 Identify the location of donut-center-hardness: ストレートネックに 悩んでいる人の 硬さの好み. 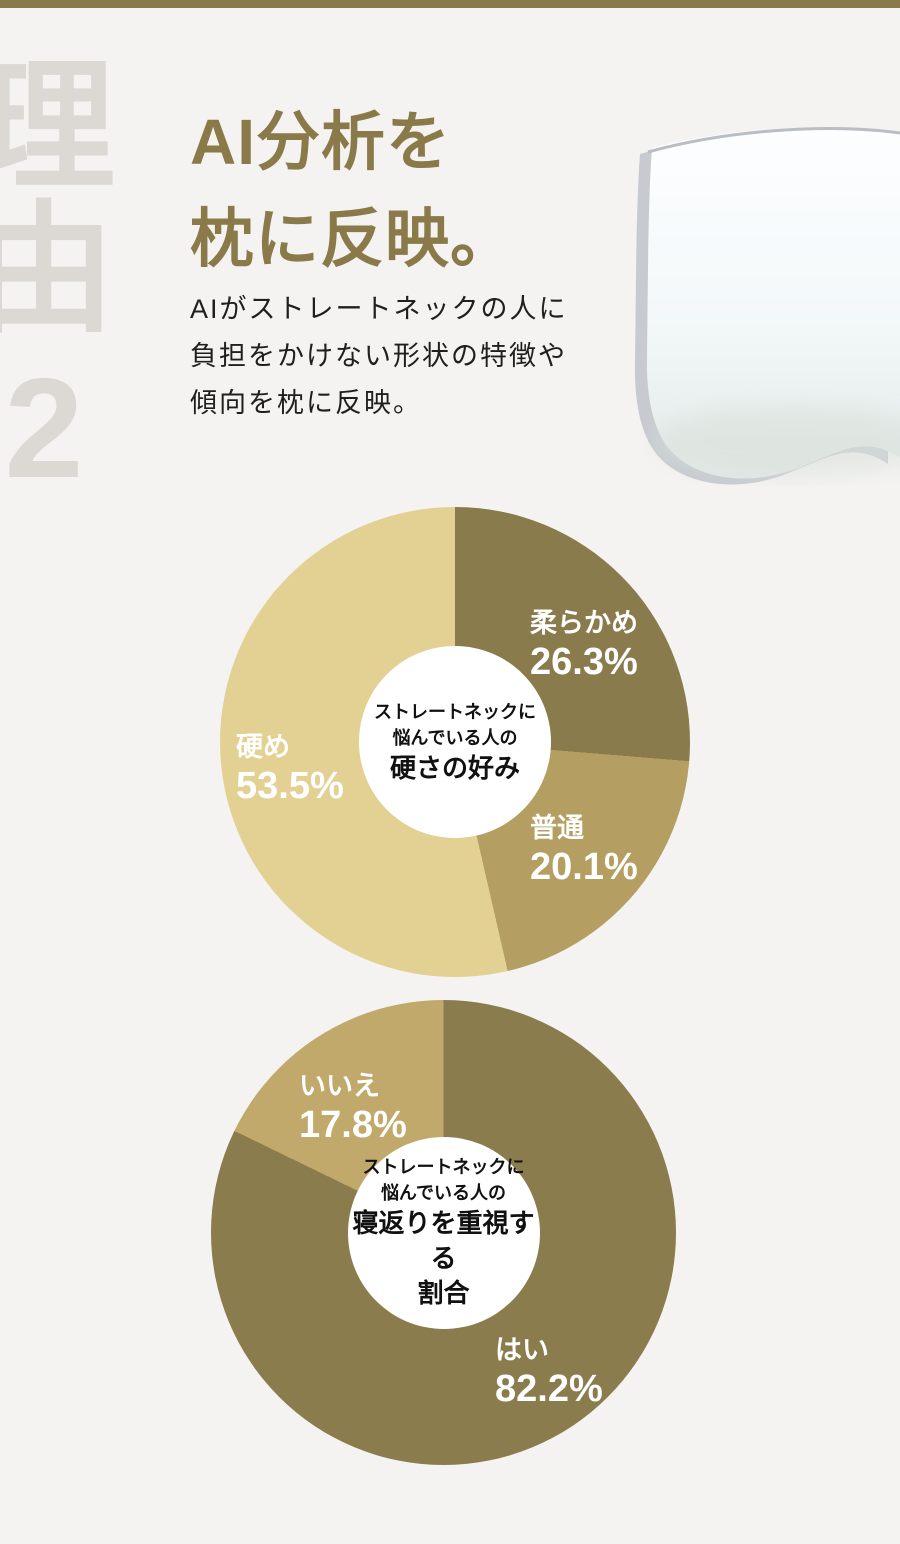
(455, 742).